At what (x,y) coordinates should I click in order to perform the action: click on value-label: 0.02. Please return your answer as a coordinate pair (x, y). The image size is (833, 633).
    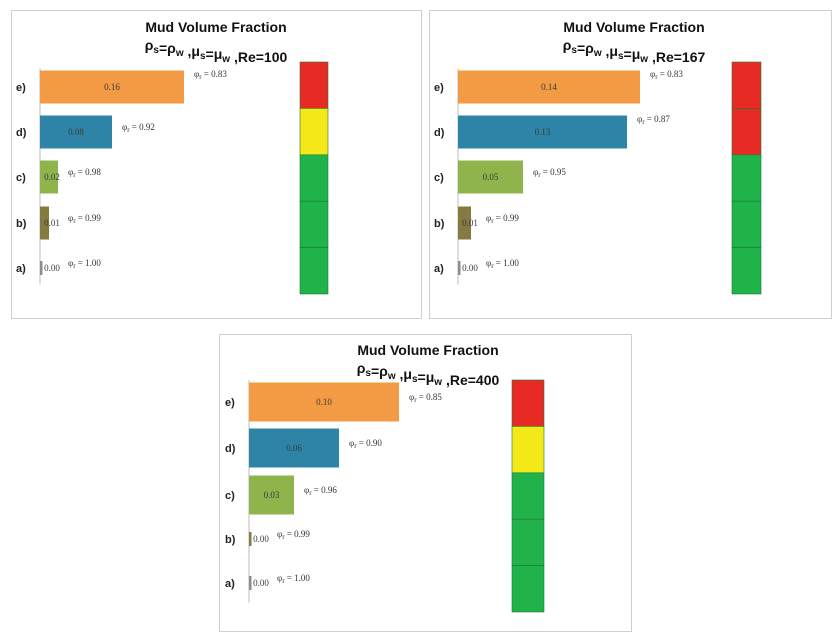
    Looking at the image, I should click on (52, 177).